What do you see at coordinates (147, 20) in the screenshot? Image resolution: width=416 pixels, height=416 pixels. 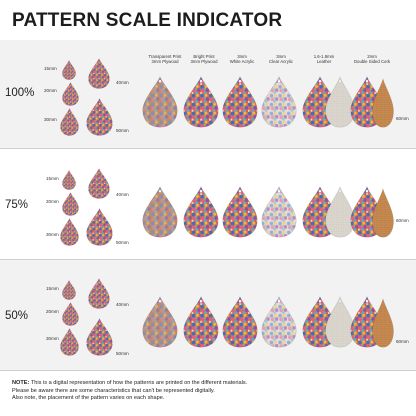 I see `page-title: PATTERN SCALE INDICATOR` at bounding box center [147, 20].